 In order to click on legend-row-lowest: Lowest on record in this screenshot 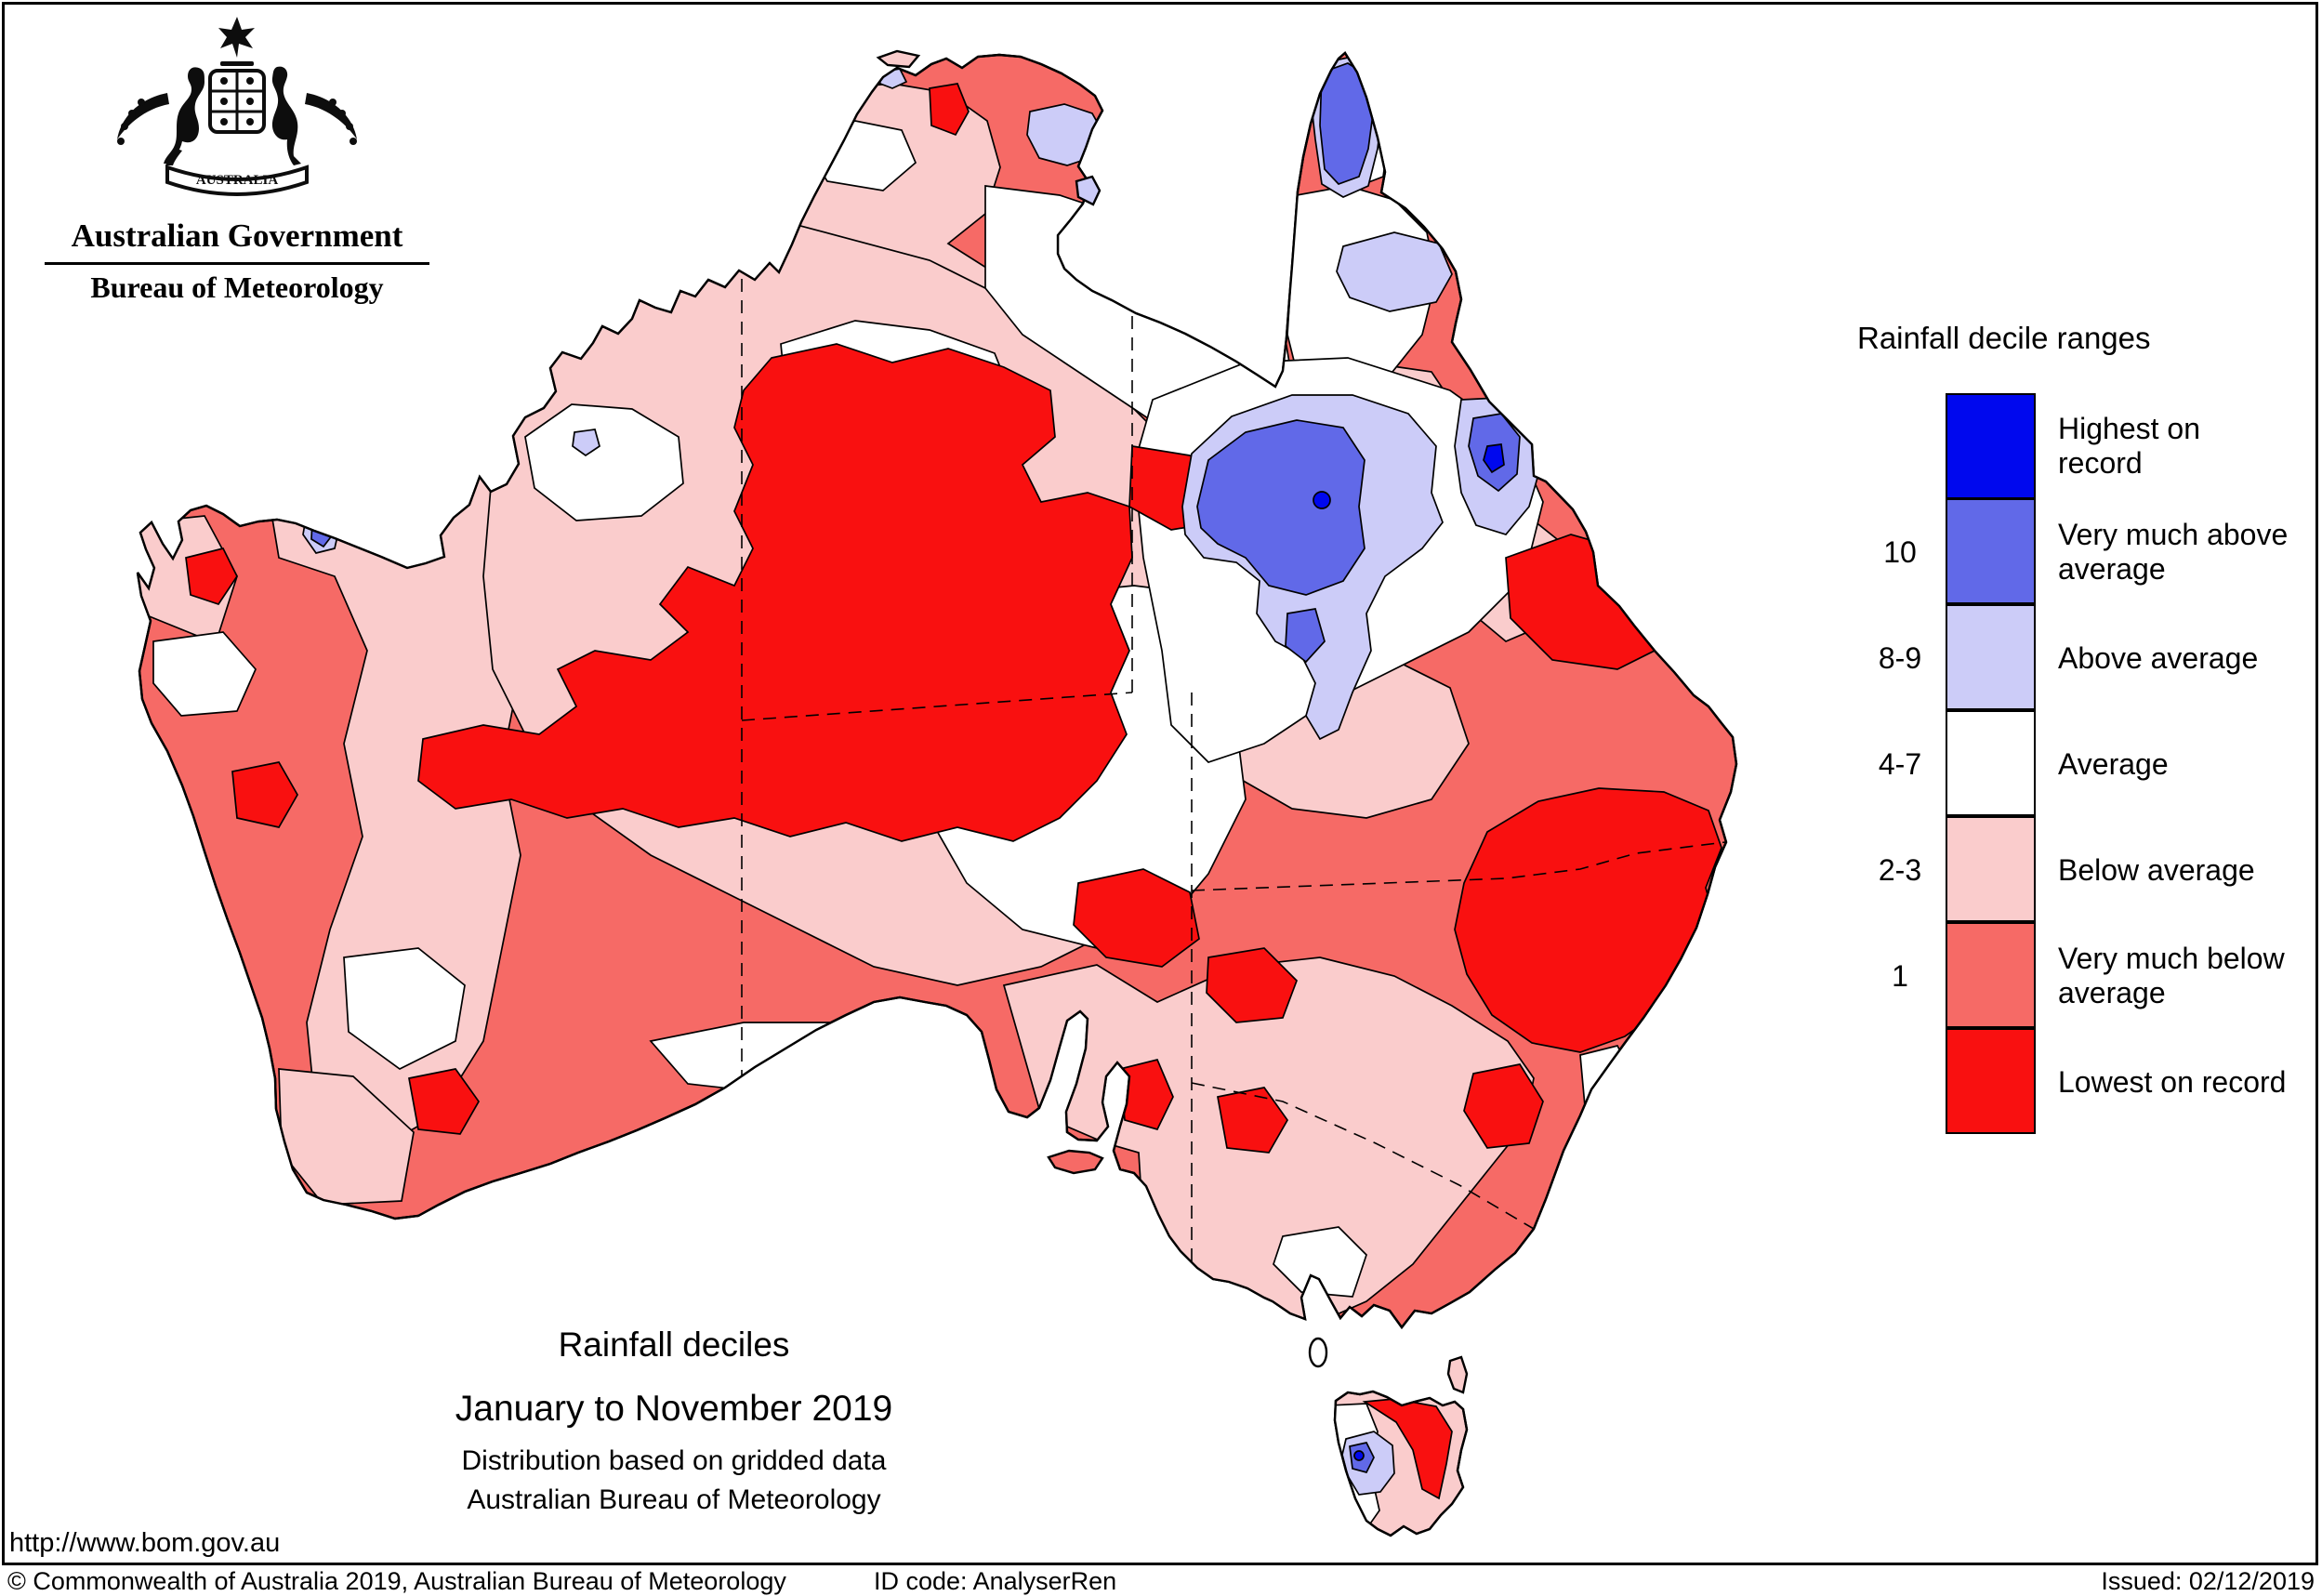, I will do `click(2086, 1081)`.